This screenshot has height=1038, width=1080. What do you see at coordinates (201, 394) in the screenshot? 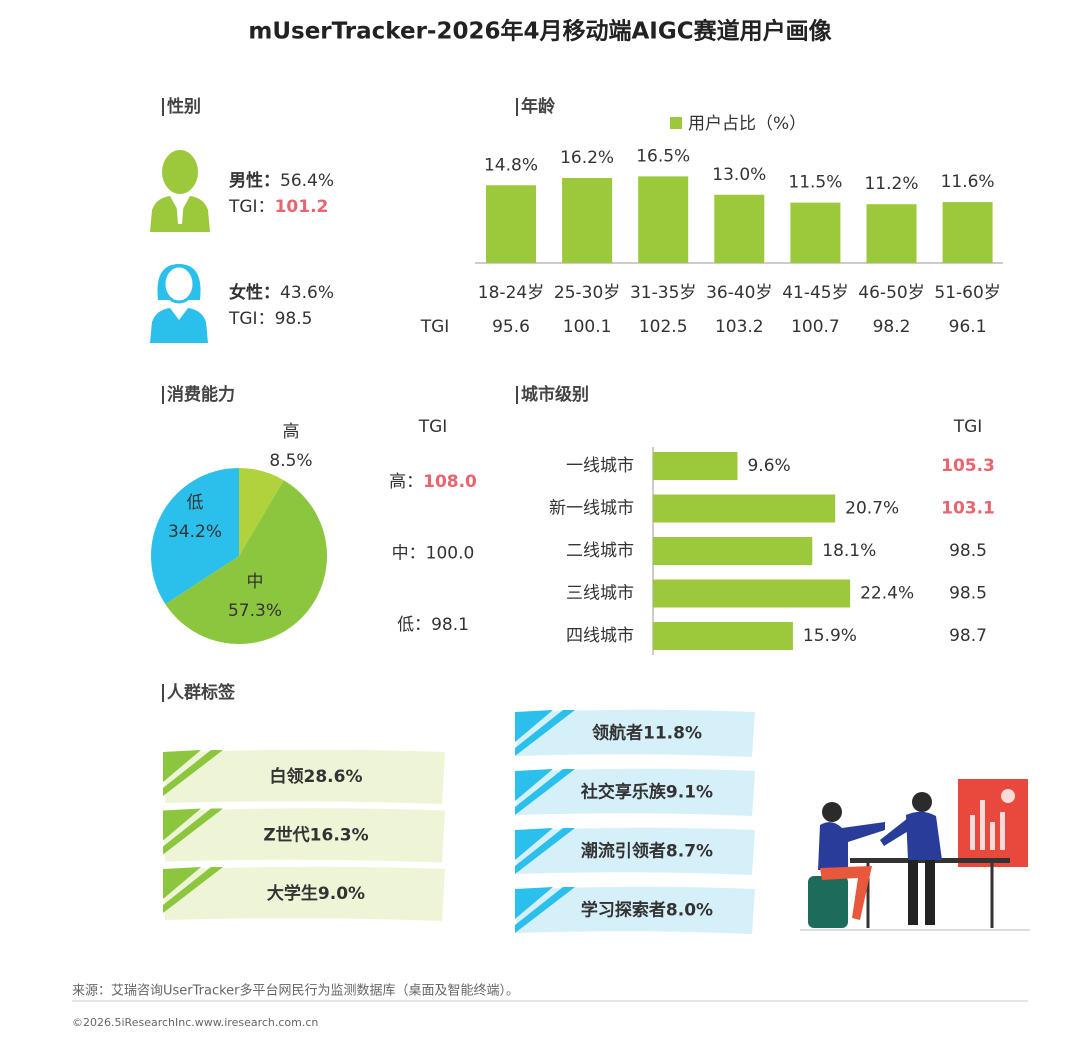
I see `section-heading: 消费能力` at bounding box center [201, 394].